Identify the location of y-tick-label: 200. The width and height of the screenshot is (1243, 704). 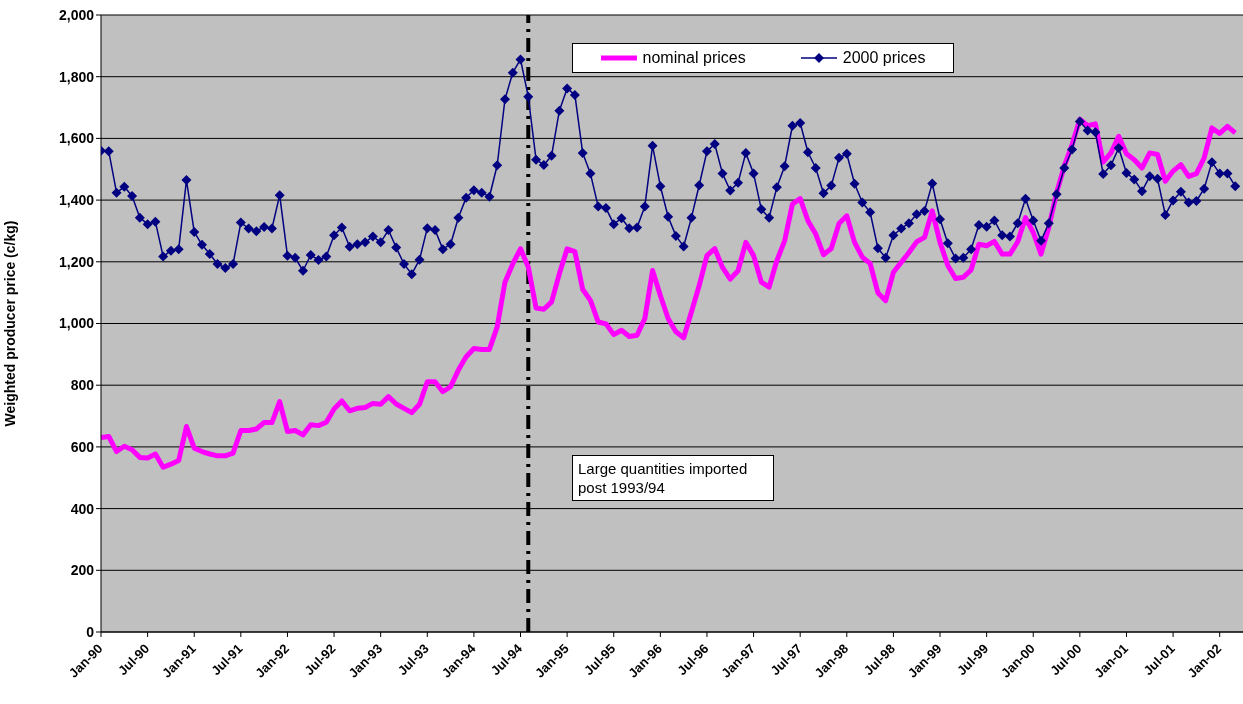
(82, 570).